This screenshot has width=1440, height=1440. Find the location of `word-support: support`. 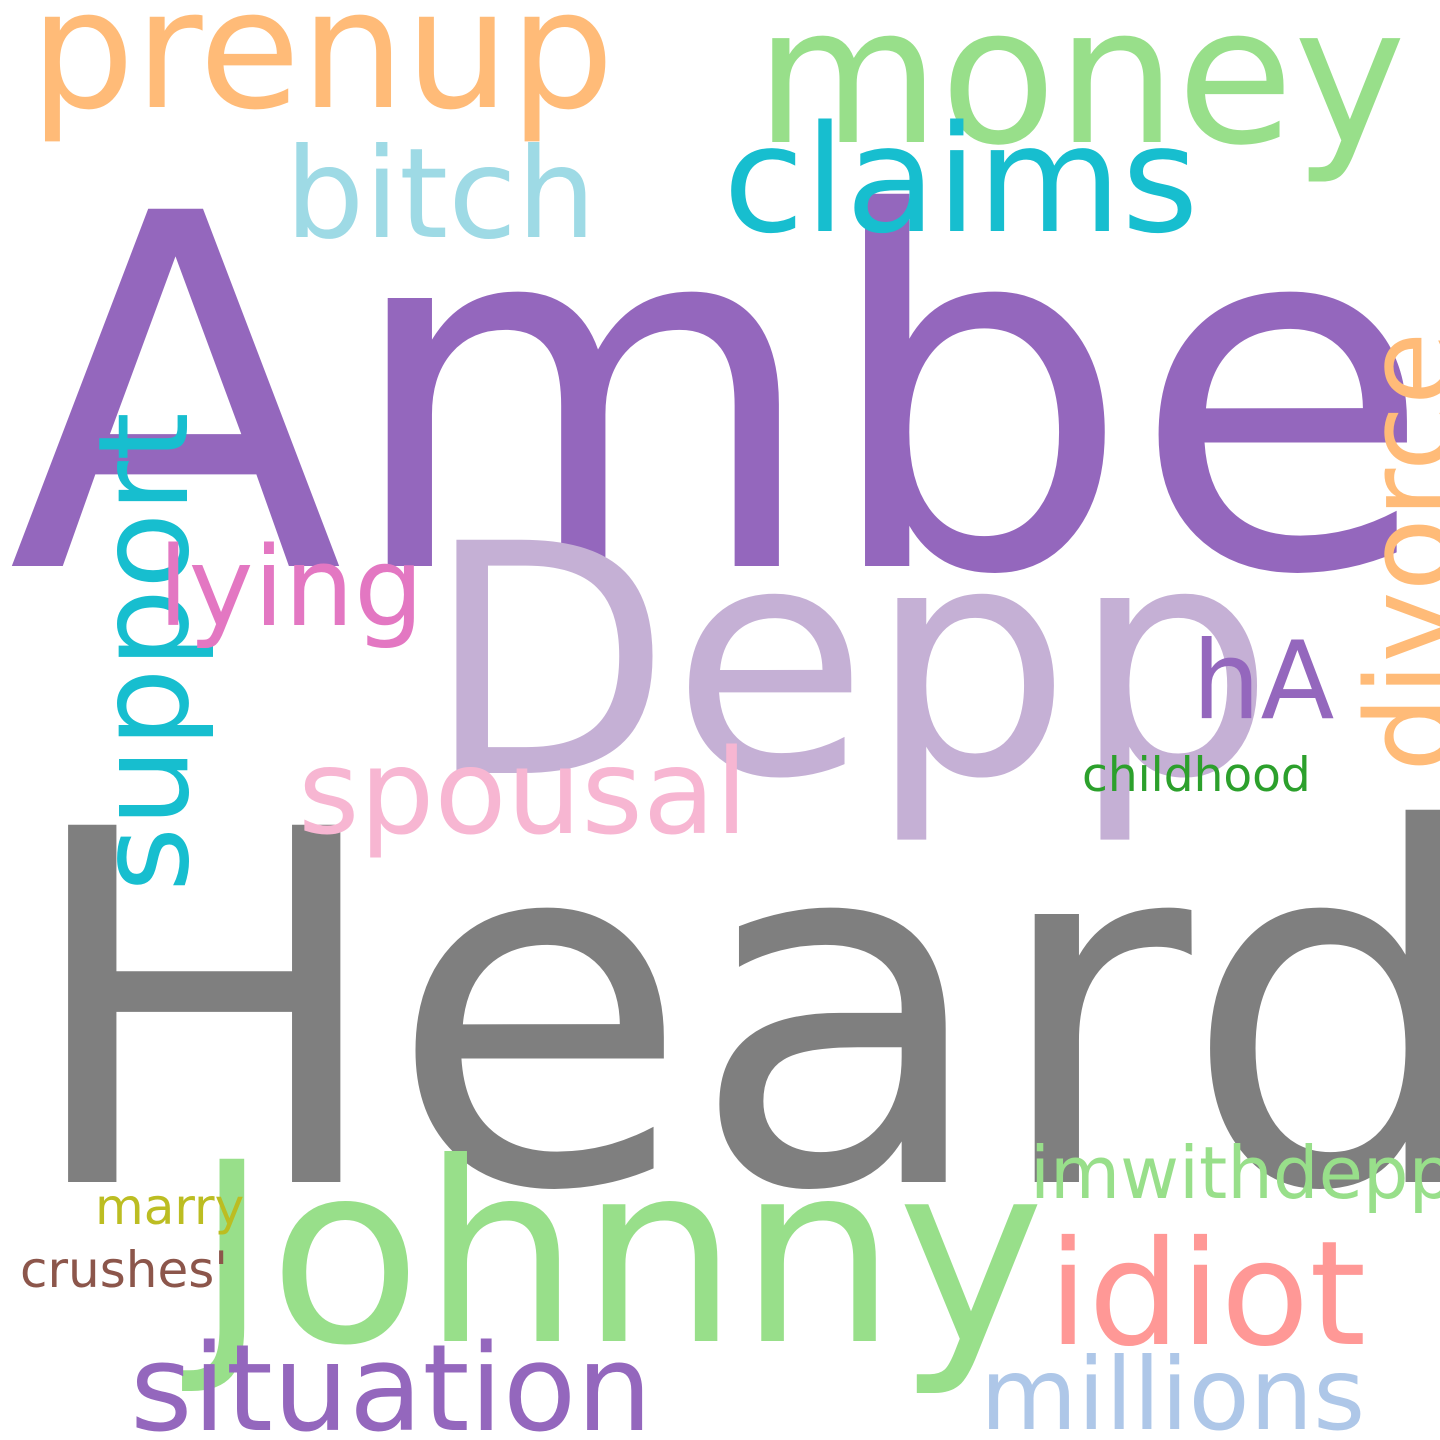

word-support: support is located at coordinates (144, 652).